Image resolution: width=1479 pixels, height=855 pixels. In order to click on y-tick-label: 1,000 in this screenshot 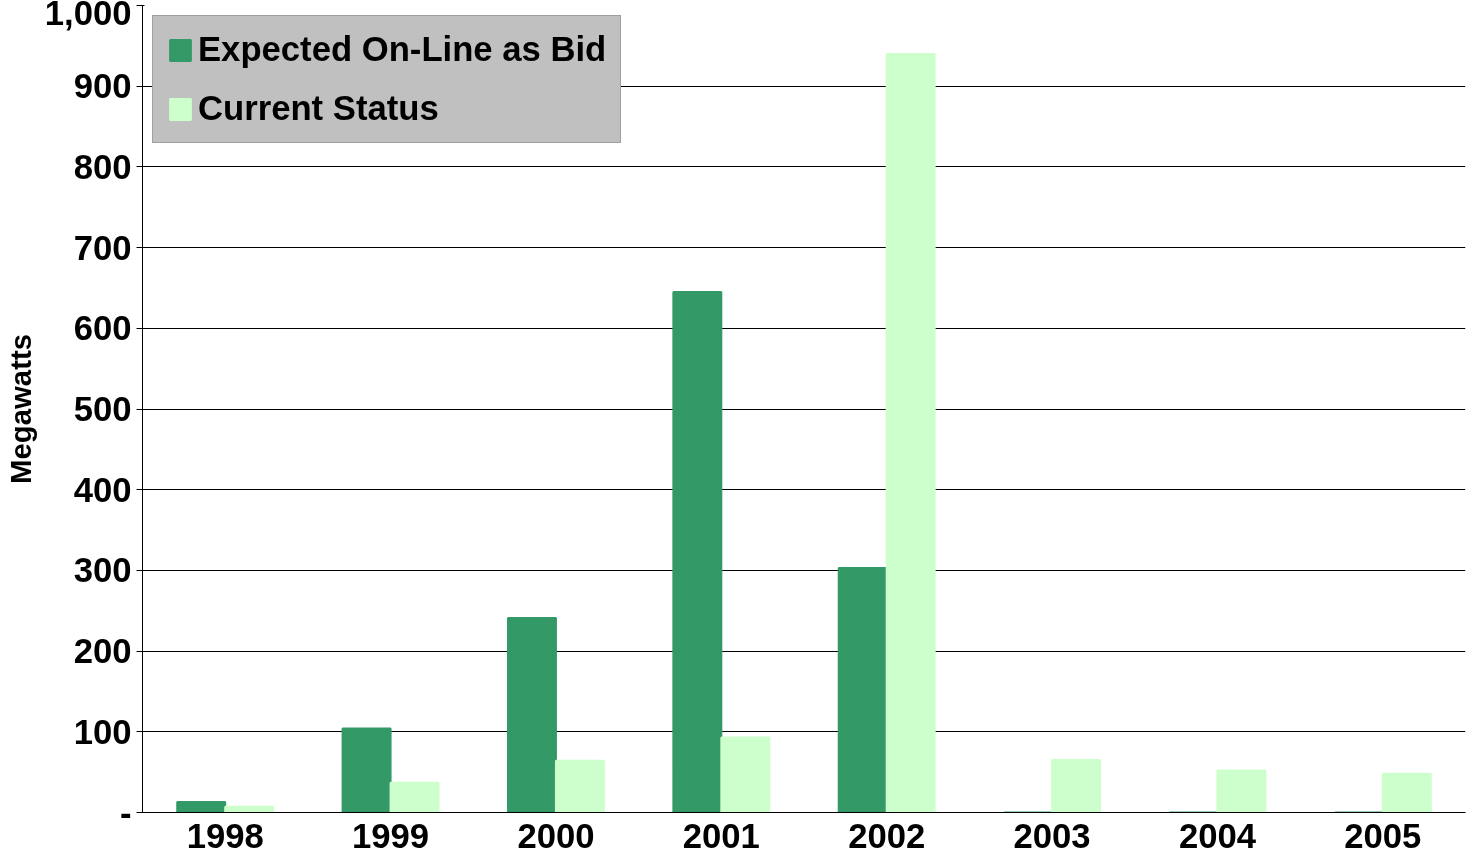, I will do `click(88, 16)`.